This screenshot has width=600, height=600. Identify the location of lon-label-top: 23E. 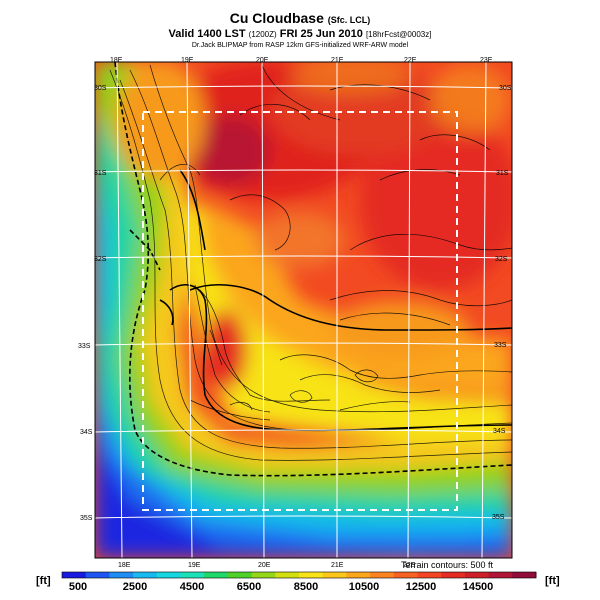
(486, 60).